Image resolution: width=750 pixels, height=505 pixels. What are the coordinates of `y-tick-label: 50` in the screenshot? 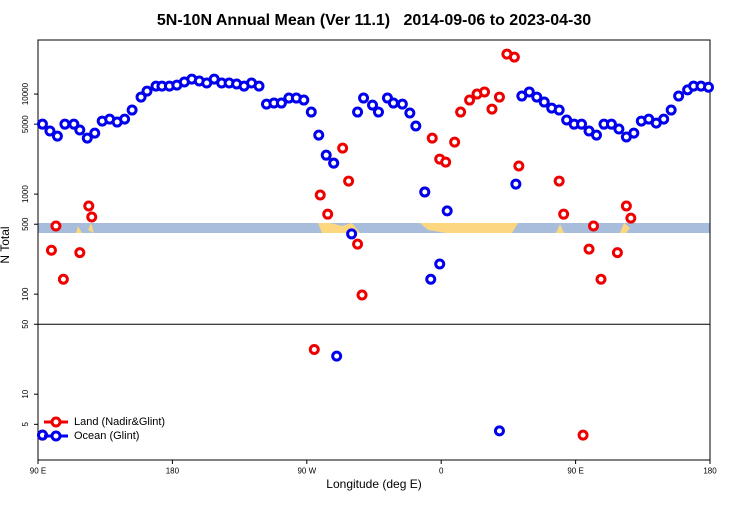 It's located at (25, 323).